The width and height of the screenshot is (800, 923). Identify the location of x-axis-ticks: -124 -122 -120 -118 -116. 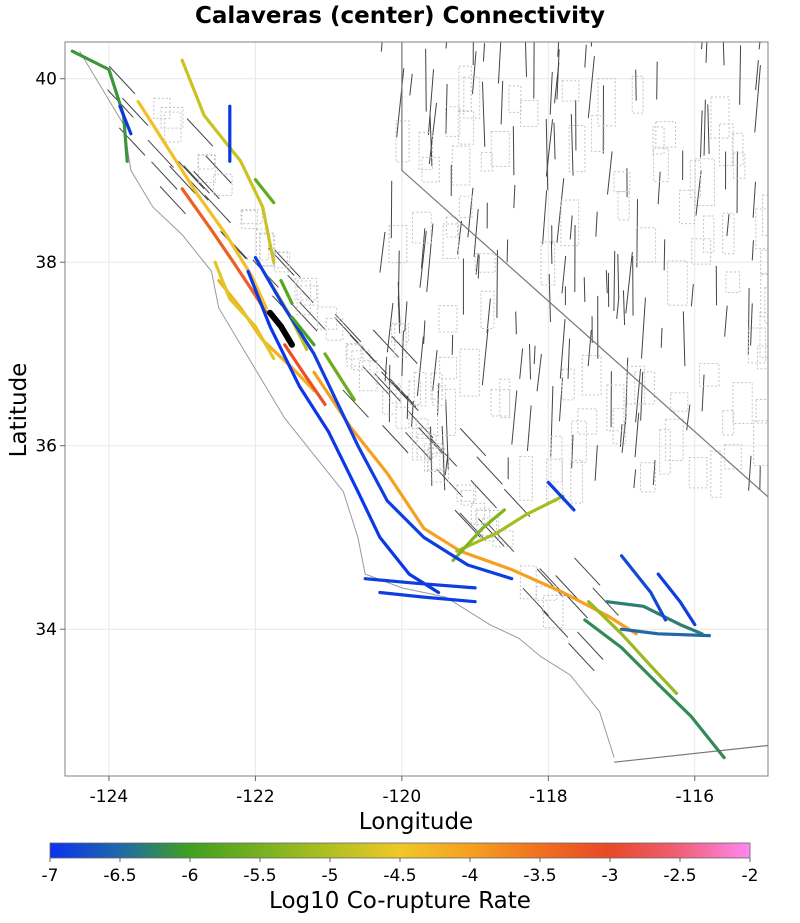
(402, 791).